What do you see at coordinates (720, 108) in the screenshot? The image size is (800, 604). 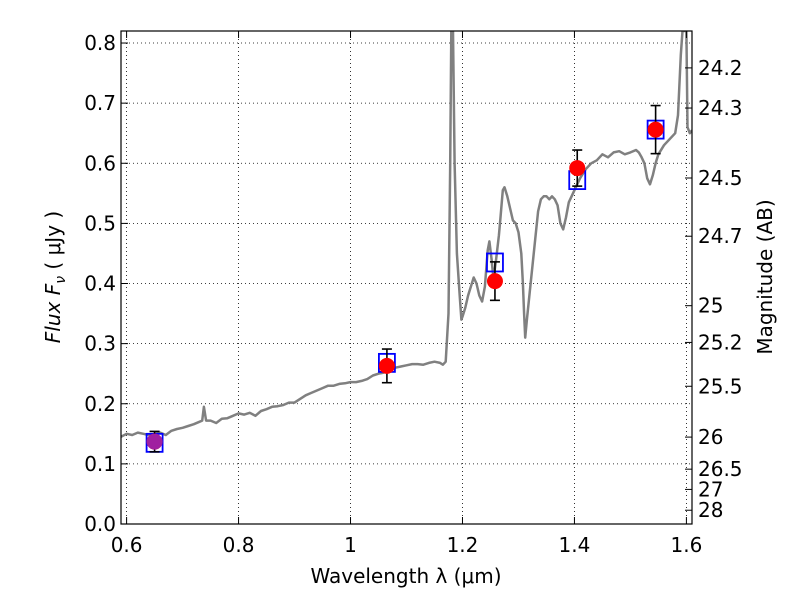 I see `y2-tick-label: 24.3` at bounding box center [720, 108].